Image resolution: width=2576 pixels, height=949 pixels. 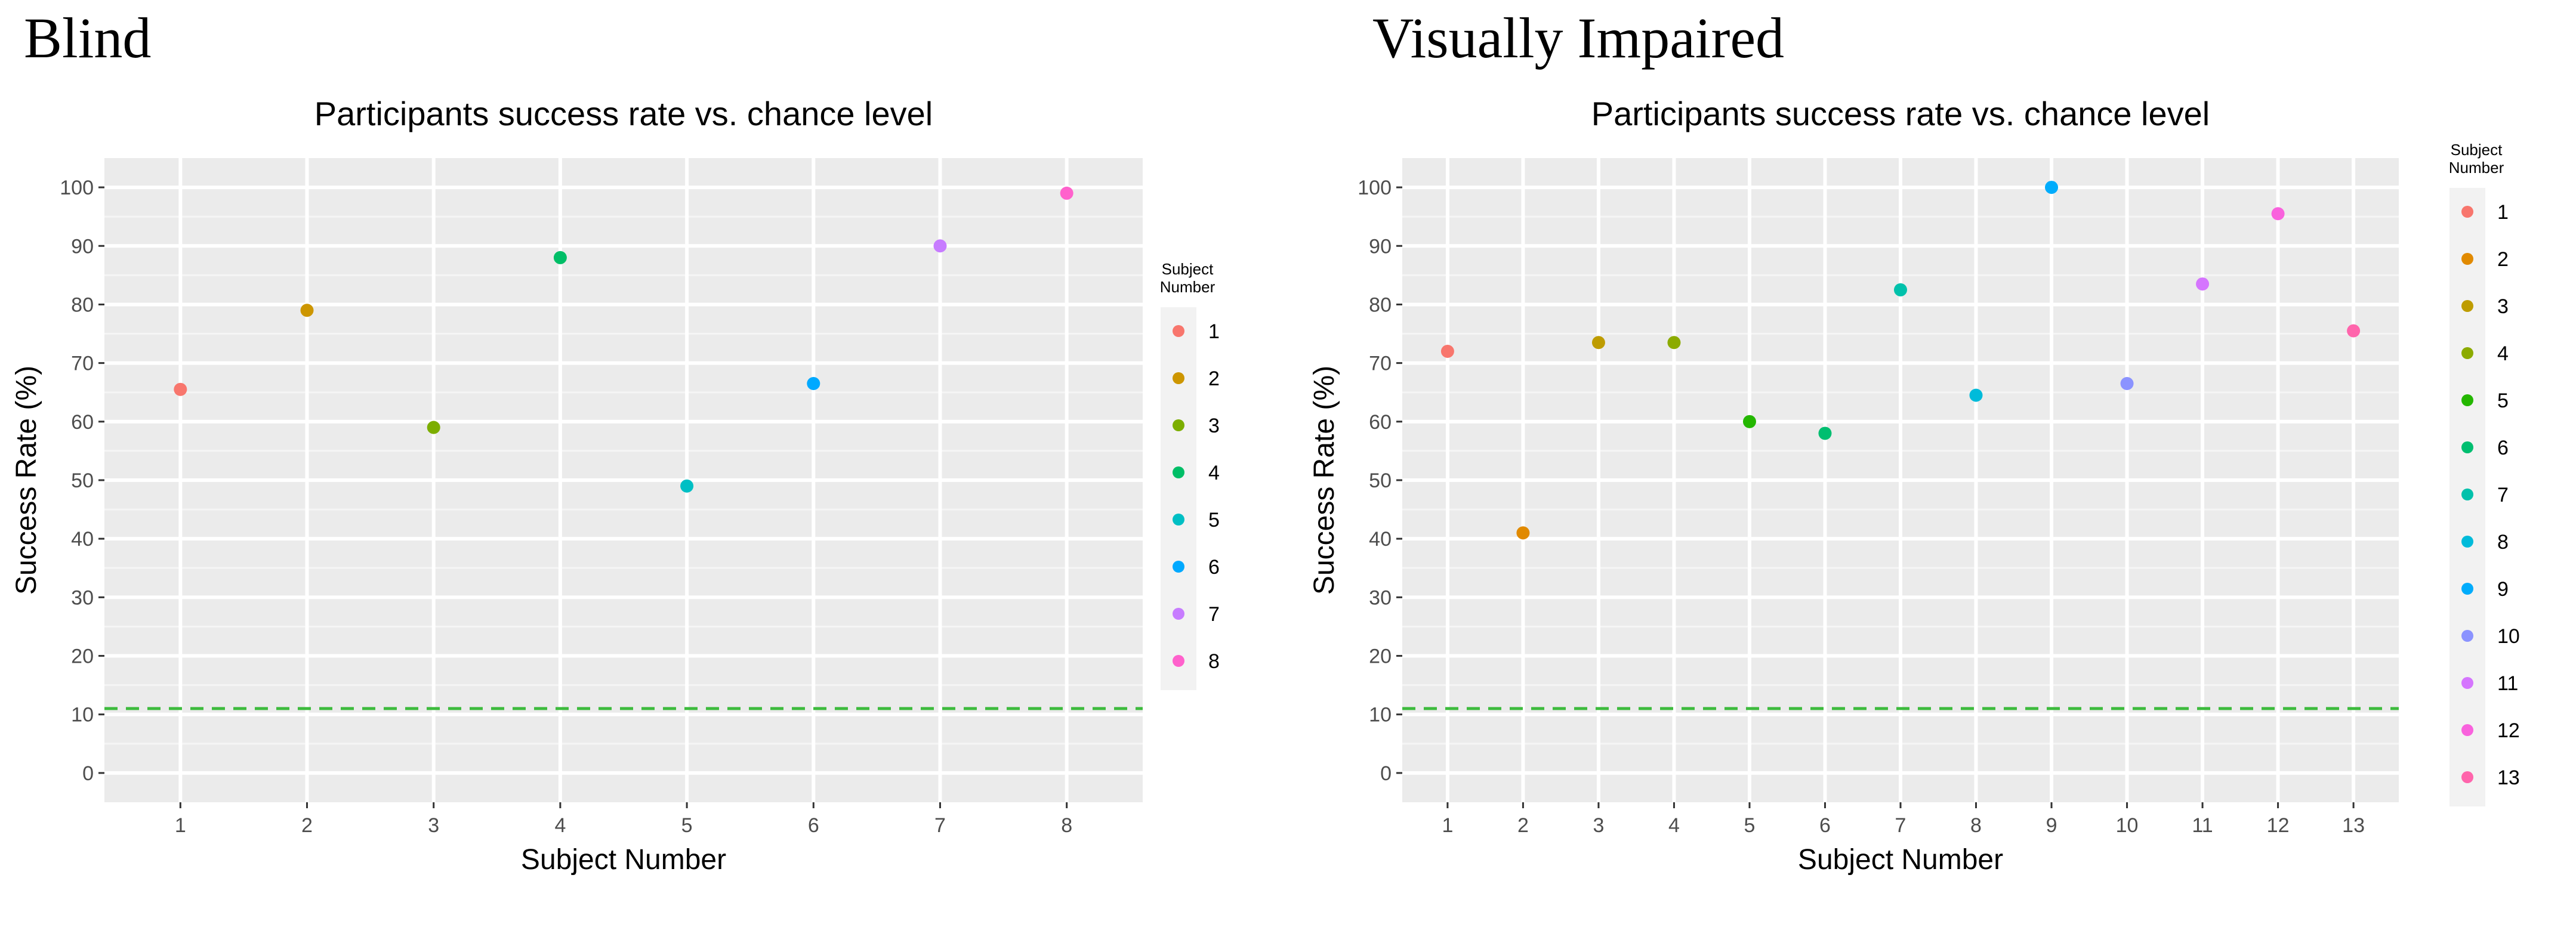 What do you see at coordinates (2509, 730) in the screenshot?
I see `legend-label: 12` at bounding box center [2509, 730].